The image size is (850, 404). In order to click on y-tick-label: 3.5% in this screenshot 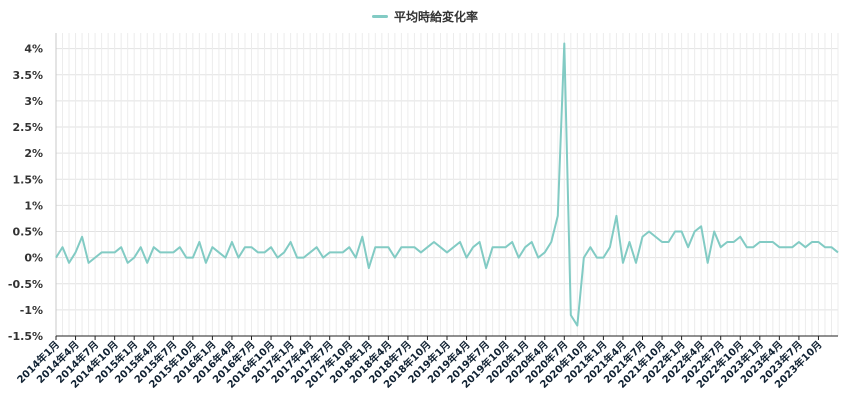, I will do `click(27, 75)`.